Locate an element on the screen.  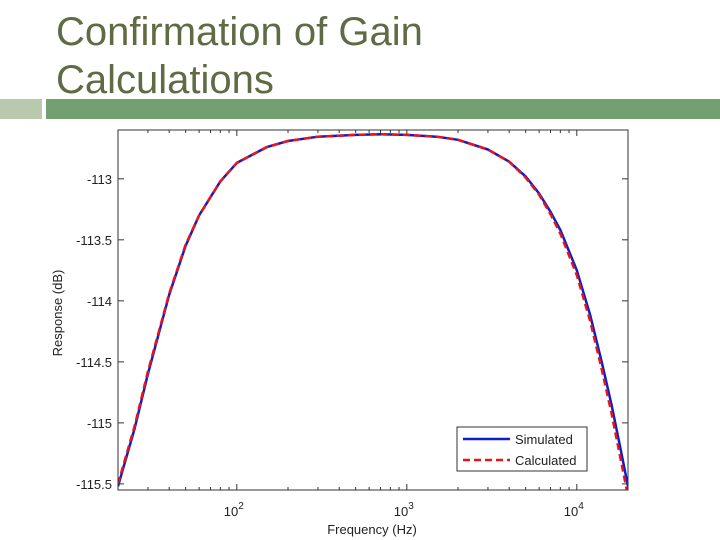
x-tick-label-exponent: 2 is located at coordinates (241, 506).